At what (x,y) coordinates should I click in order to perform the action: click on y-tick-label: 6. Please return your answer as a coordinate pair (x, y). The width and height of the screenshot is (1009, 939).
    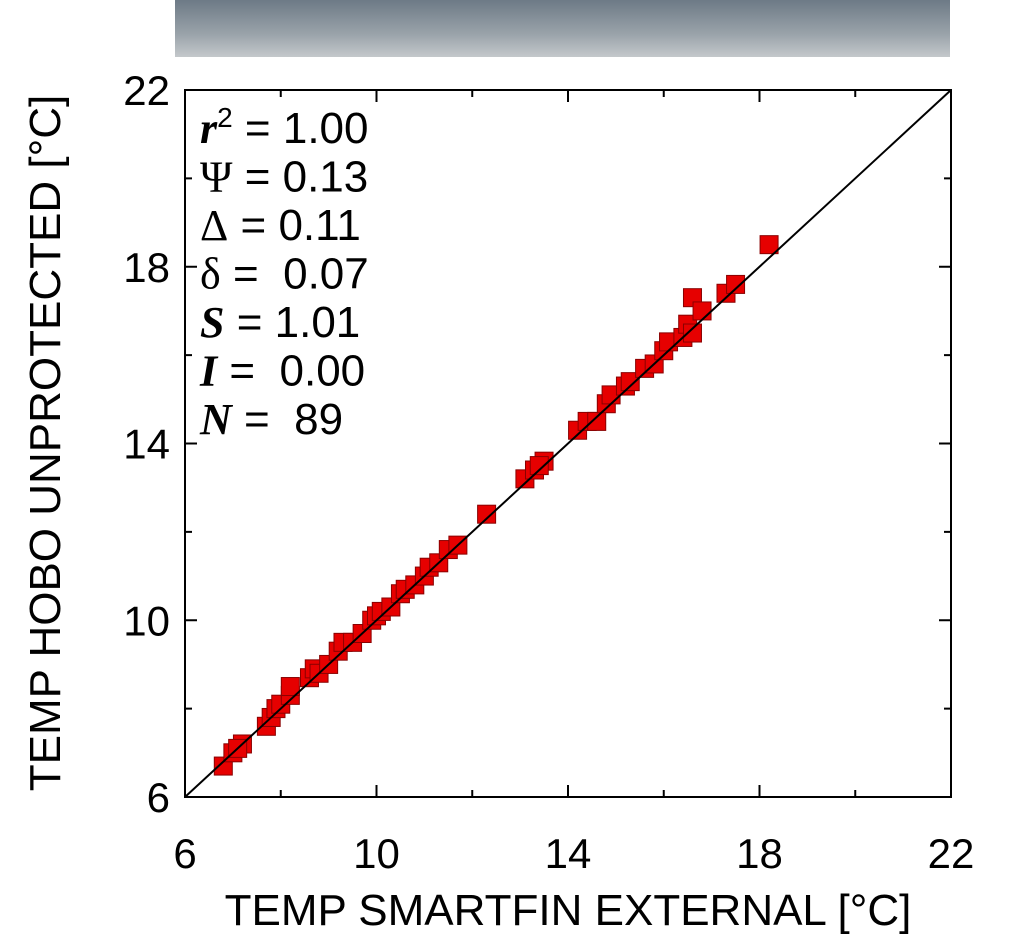
    Looking at the image, I should click on (158, 797).